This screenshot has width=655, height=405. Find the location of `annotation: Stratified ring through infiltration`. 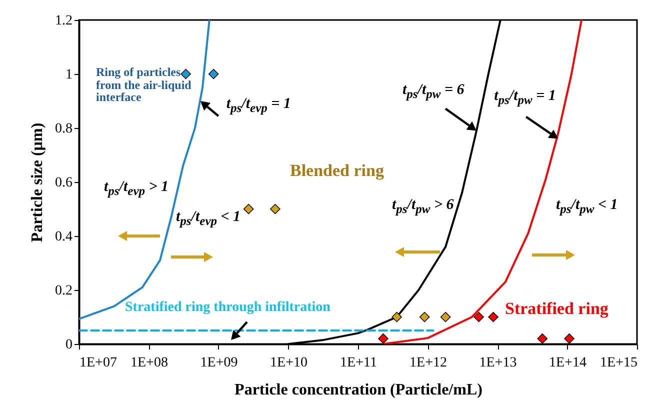

annotation: Stratified ring through infiltration is located at coordinates (227, 308).